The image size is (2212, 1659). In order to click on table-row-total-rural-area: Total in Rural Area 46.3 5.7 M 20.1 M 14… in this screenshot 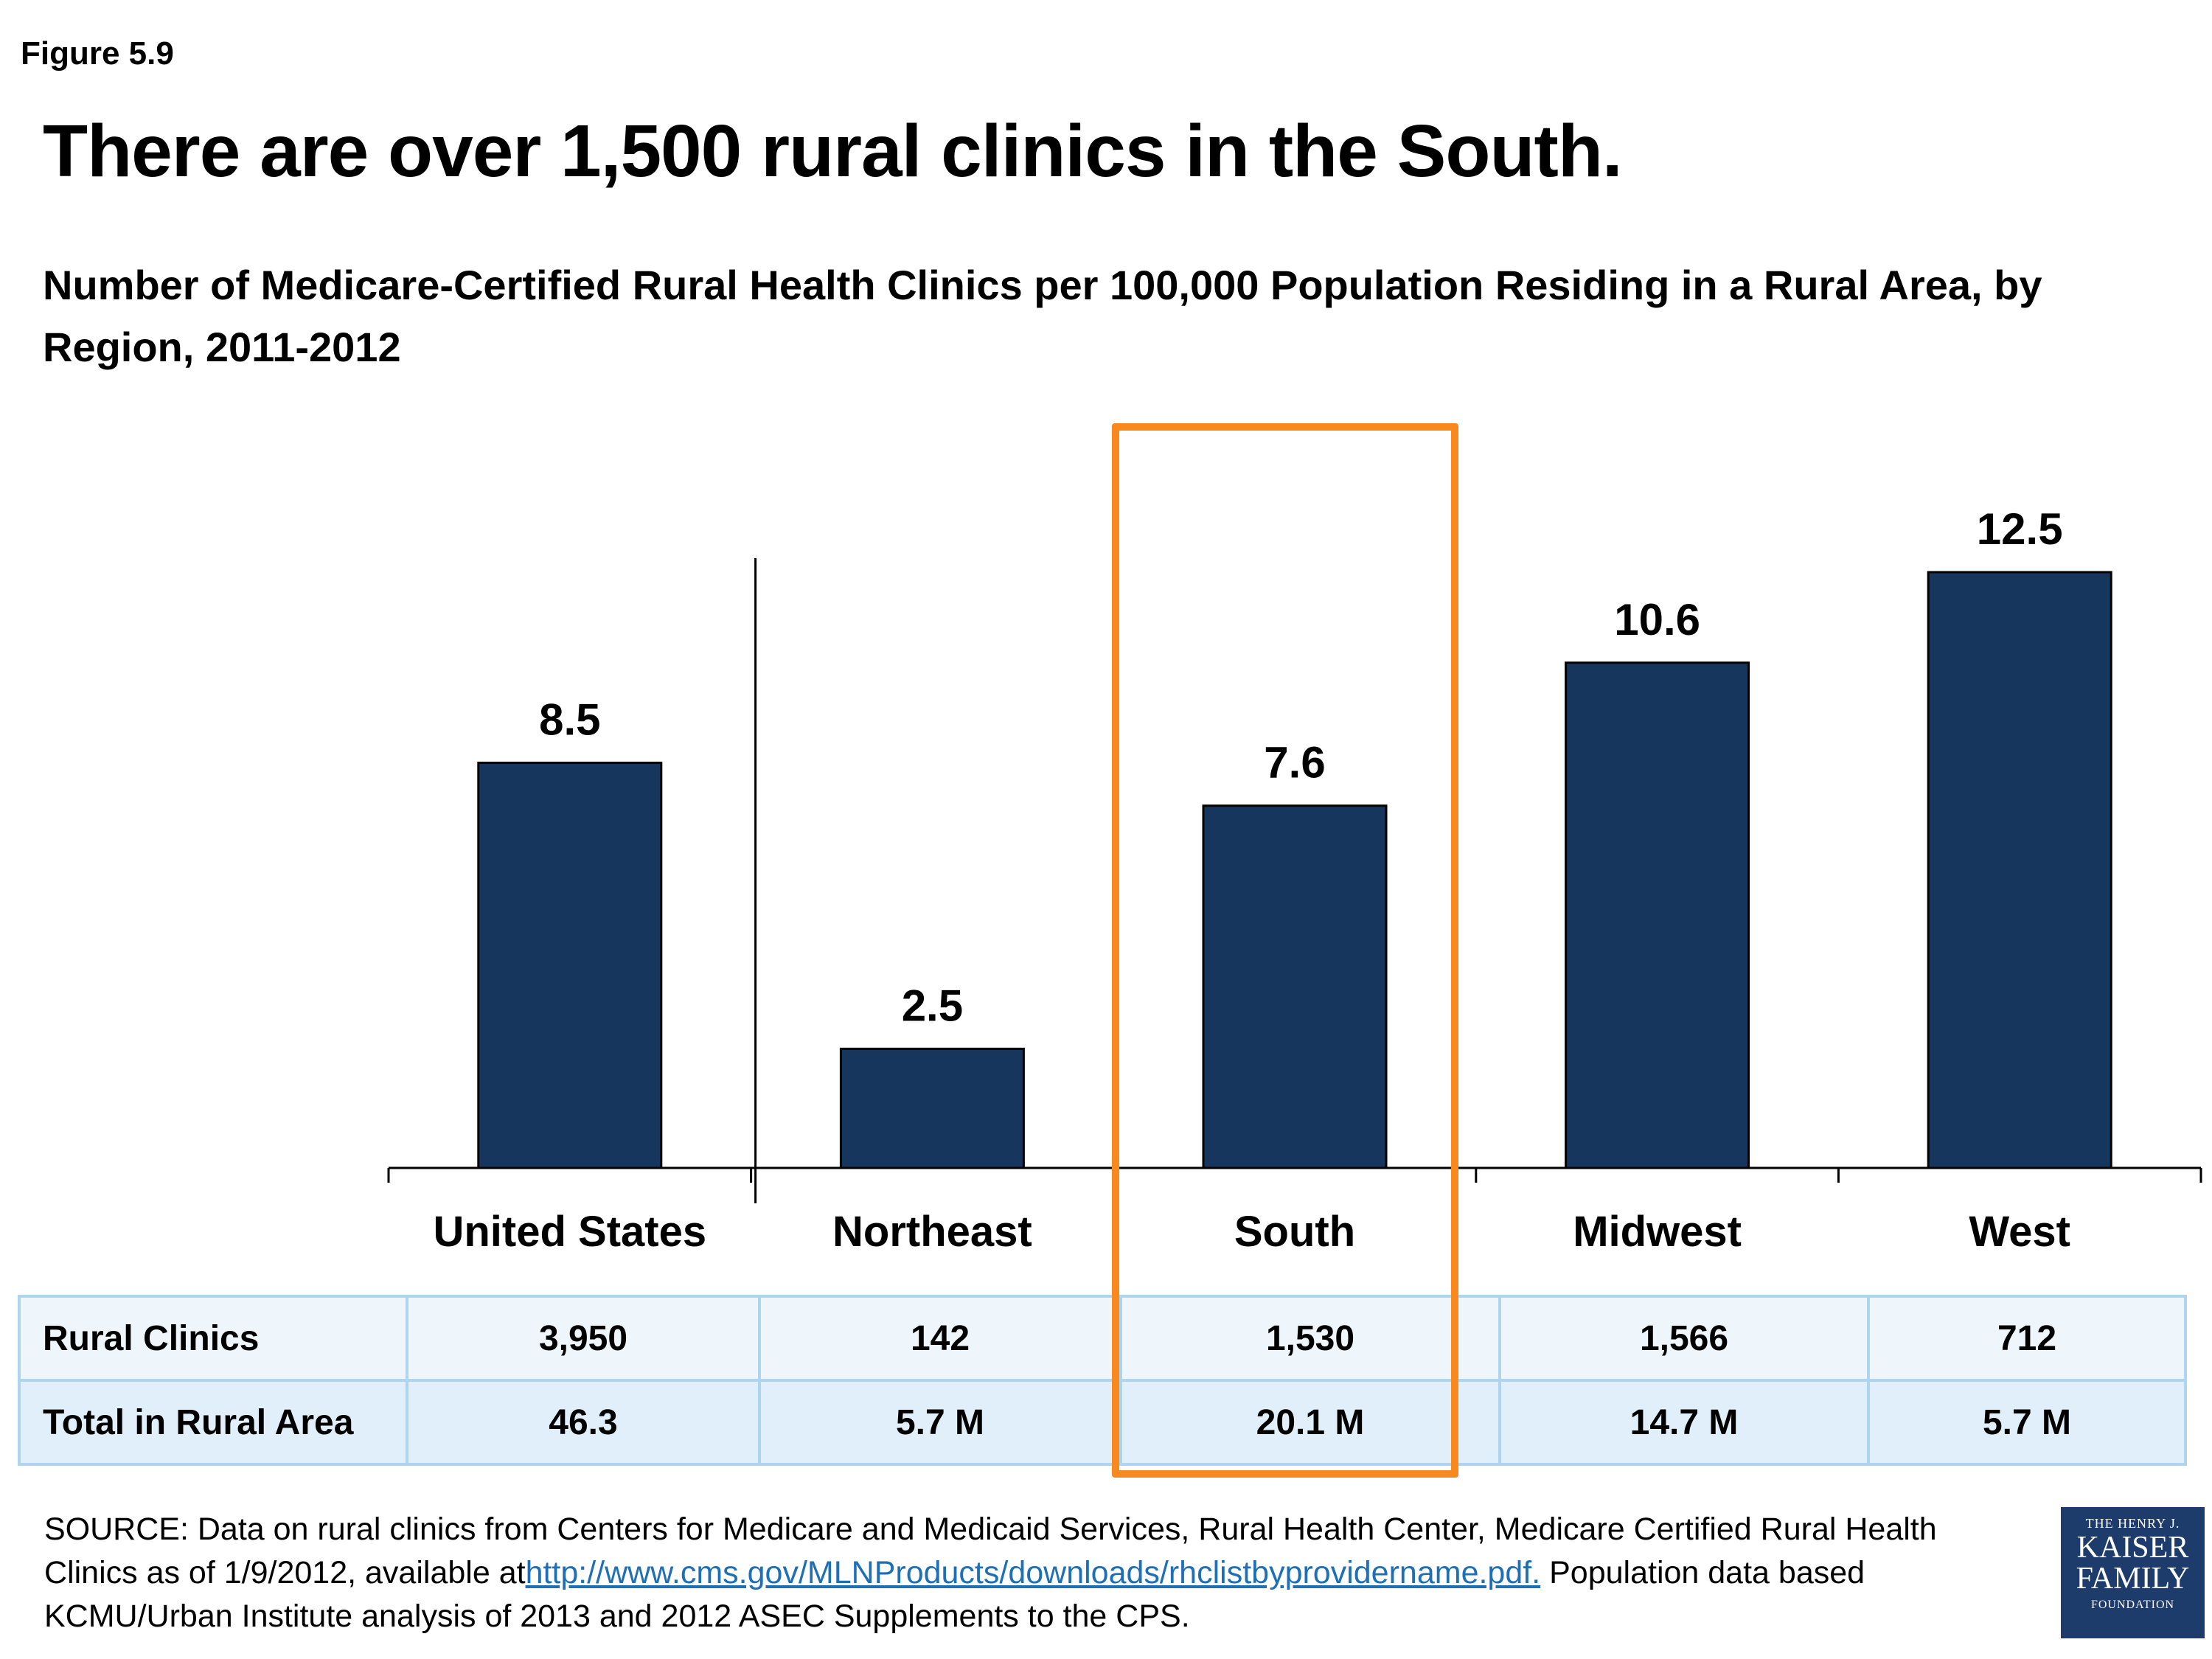, I will do `click(1102, 1422)`.